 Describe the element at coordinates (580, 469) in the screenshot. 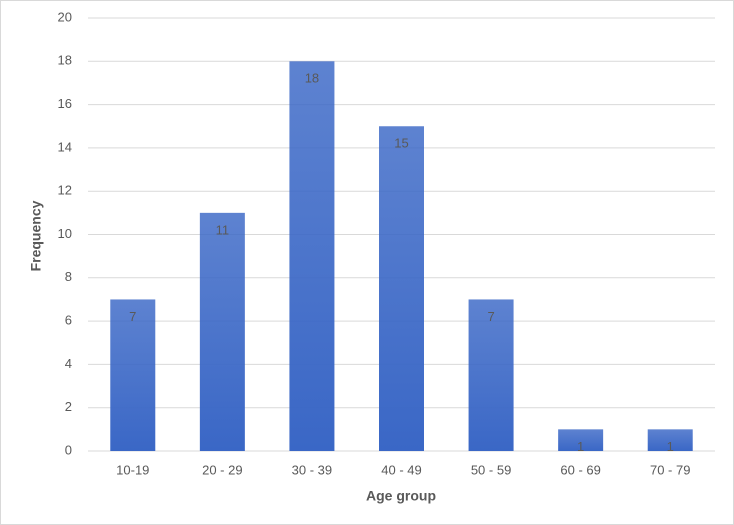

I see `x-tick-label: 60 - 69` at that location.